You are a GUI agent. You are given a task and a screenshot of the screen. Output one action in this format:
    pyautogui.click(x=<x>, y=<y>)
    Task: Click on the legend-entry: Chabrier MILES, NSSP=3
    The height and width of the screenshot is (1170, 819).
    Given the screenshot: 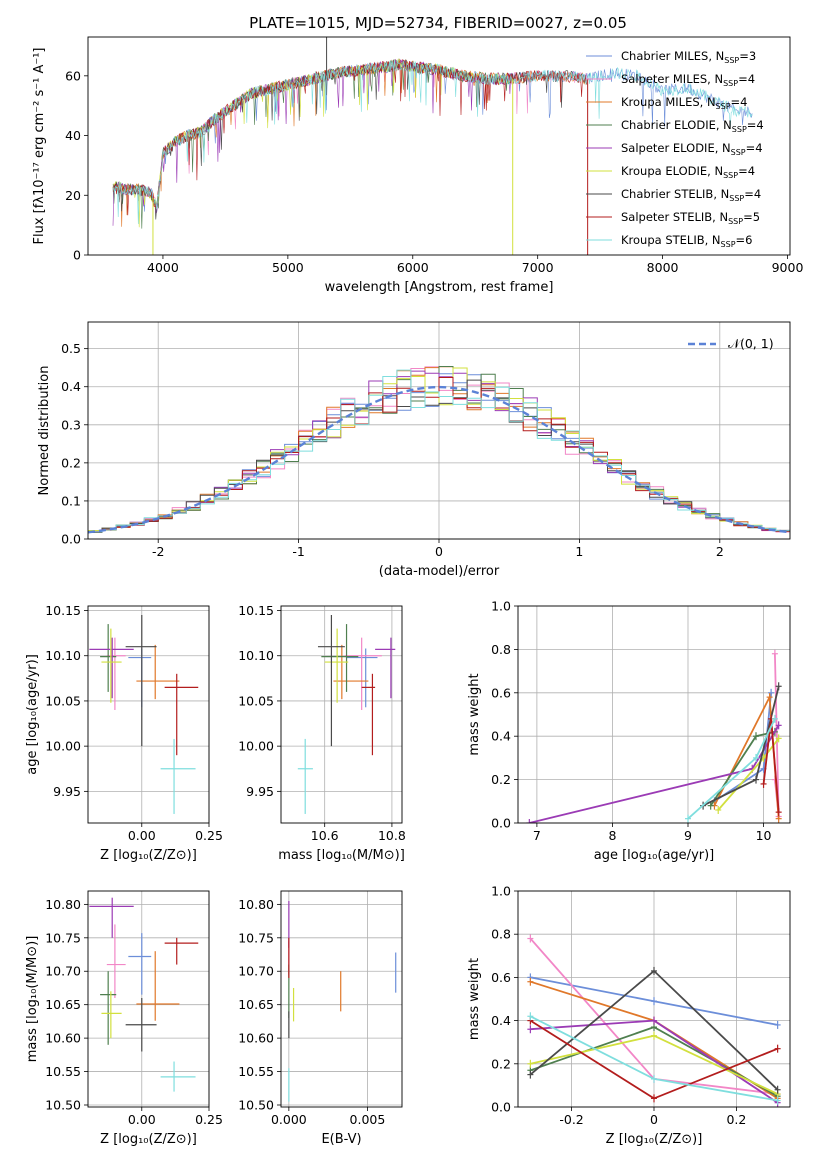 What is the action you would take?
    pyautogui.click(x=688, y=57)
    